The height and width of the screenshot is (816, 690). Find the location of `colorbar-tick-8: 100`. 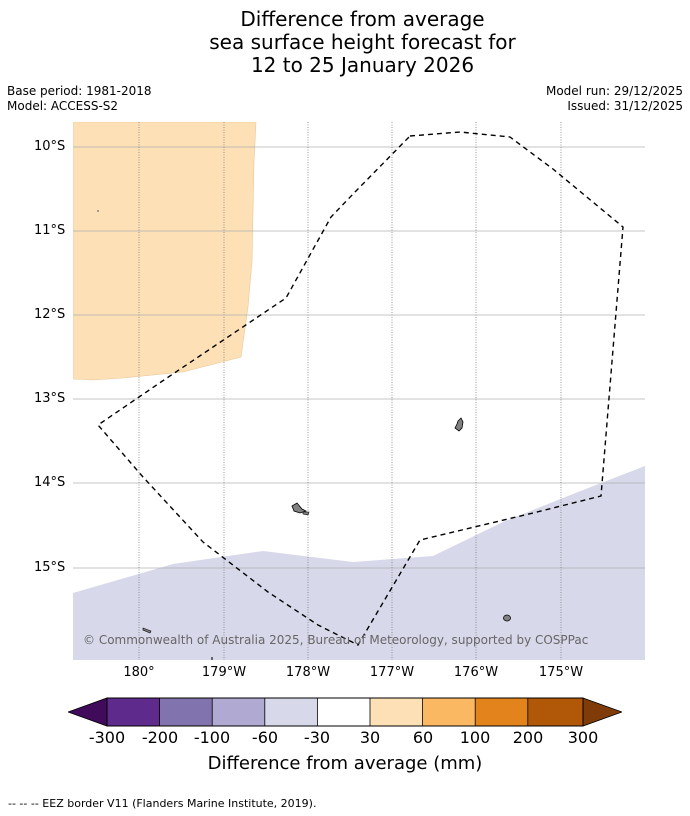

colorbar-tick-8: 100 is located at coordinates (475, 737).